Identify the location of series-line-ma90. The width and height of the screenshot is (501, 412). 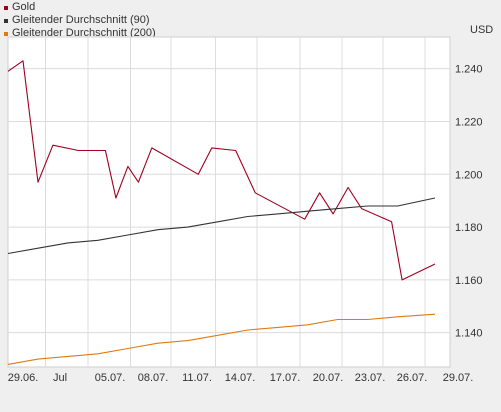
(221, 226).